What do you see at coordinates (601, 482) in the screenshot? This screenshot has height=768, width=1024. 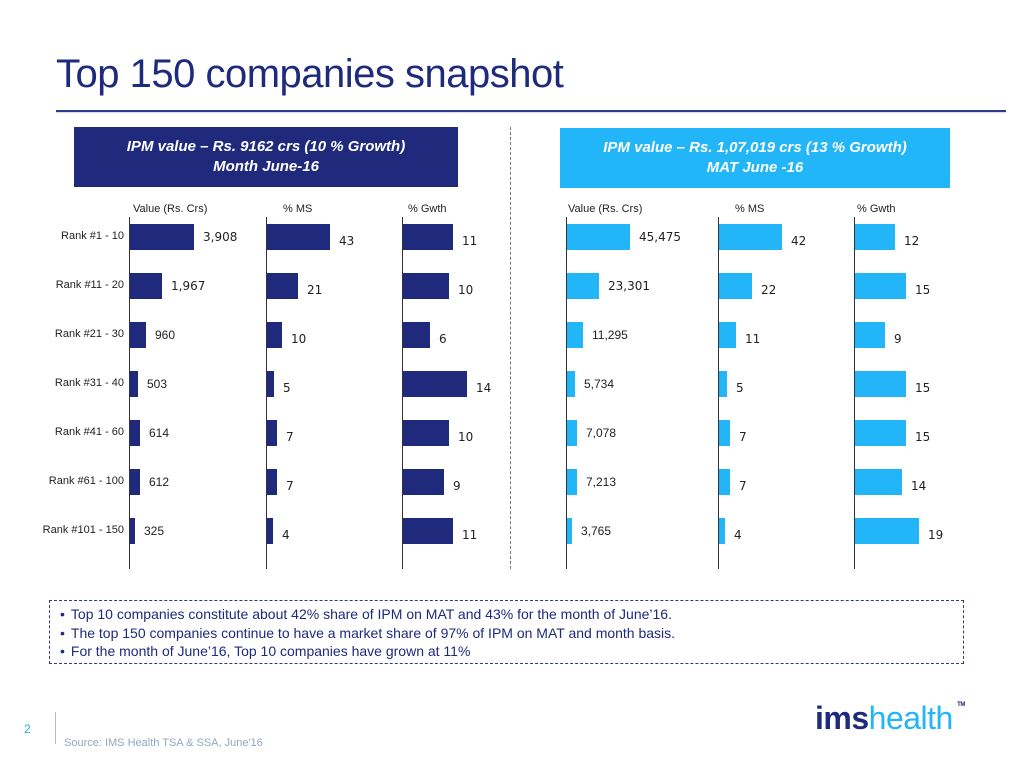 I see `mat-data-label: 7,213` at bounding box center [601, 482].